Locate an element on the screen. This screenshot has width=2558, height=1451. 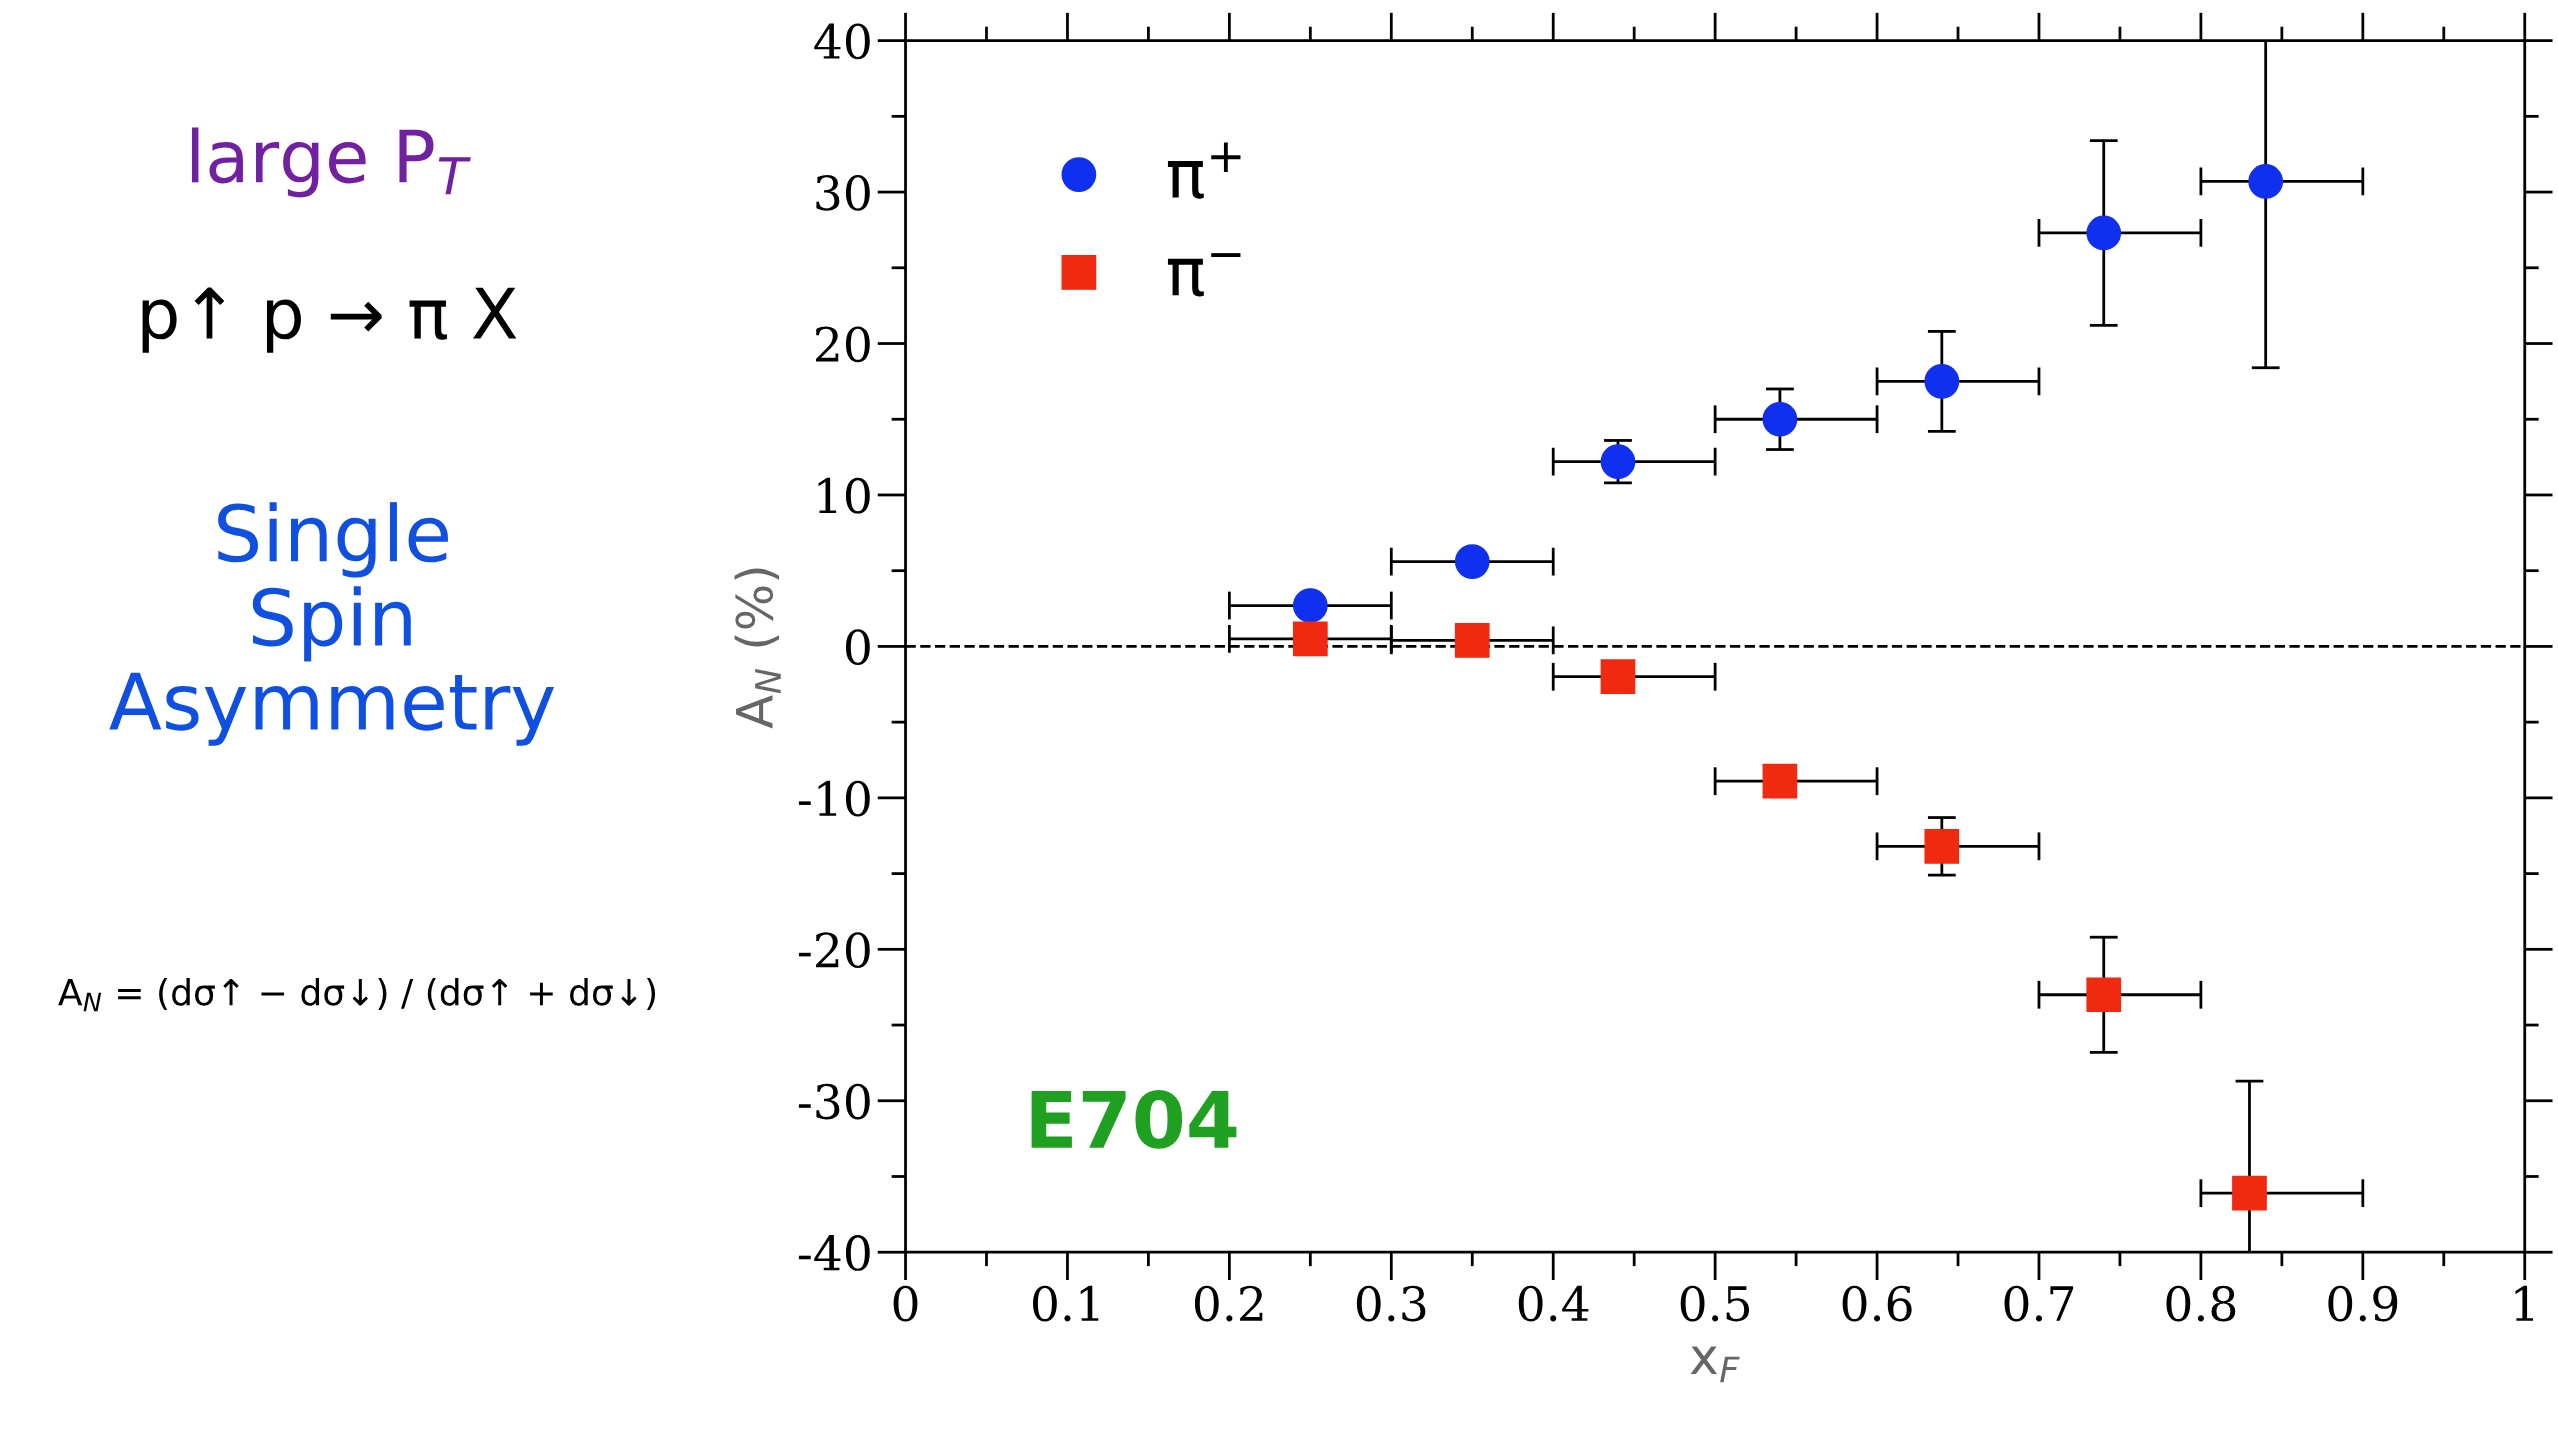
y-tick-label: -20 is located at coordinates (834, 950).